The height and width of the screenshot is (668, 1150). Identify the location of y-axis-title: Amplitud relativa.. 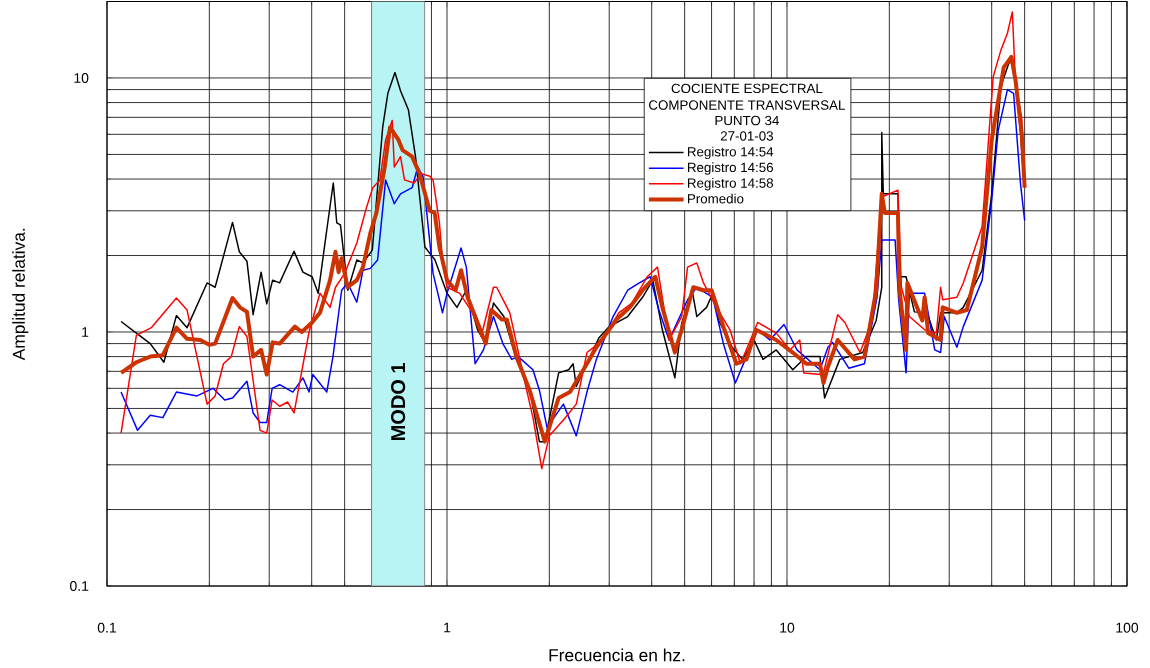
(20, 294).